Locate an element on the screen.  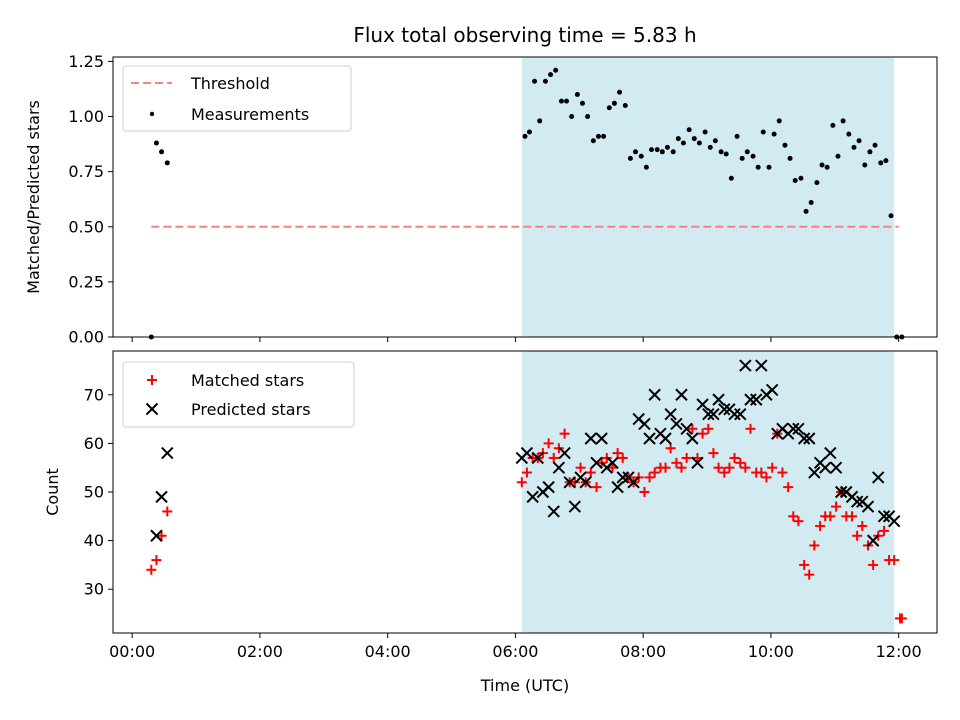
x-axis-label: Time (UTC) is located at coordinates (524, 685).